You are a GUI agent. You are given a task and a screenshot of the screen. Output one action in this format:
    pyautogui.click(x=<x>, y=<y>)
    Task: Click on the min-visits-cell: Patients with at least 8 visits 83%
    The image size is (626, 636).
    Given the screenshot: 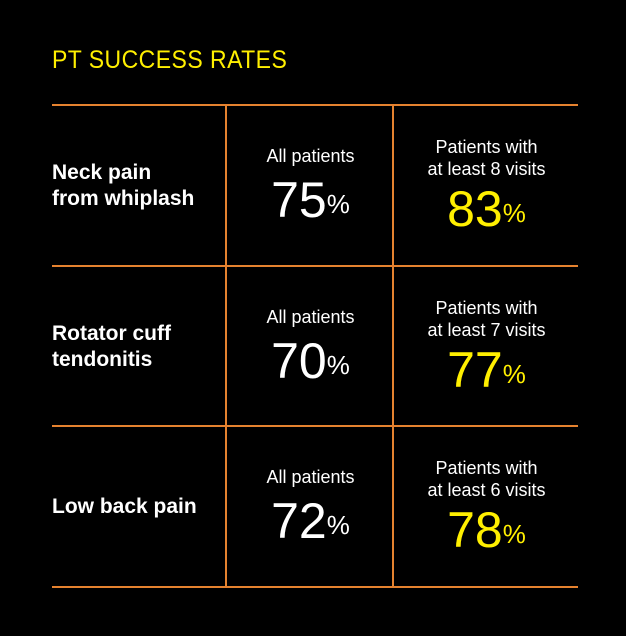 What is the action you would take?
    pyautogui.click(x=486, y=187)
    